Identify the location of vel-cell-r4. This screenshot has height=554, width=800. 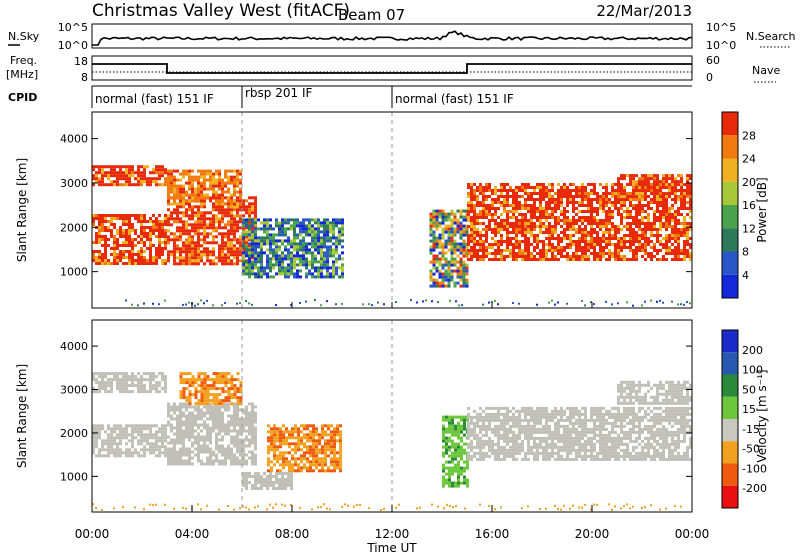
(274, 447).